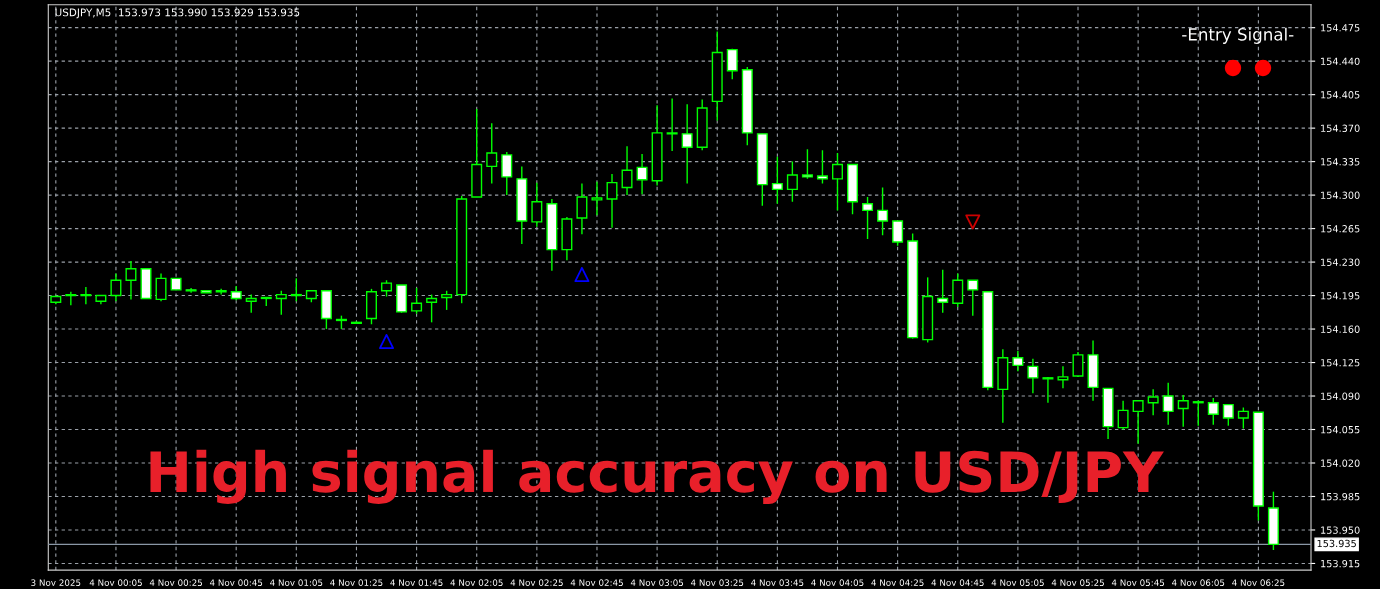 This screenshot has width=1380, height=589. Describe the element at coordinates (777, 582) in the screenshot. I see `x-tick-label: 4 Nov 03:45` at that location.